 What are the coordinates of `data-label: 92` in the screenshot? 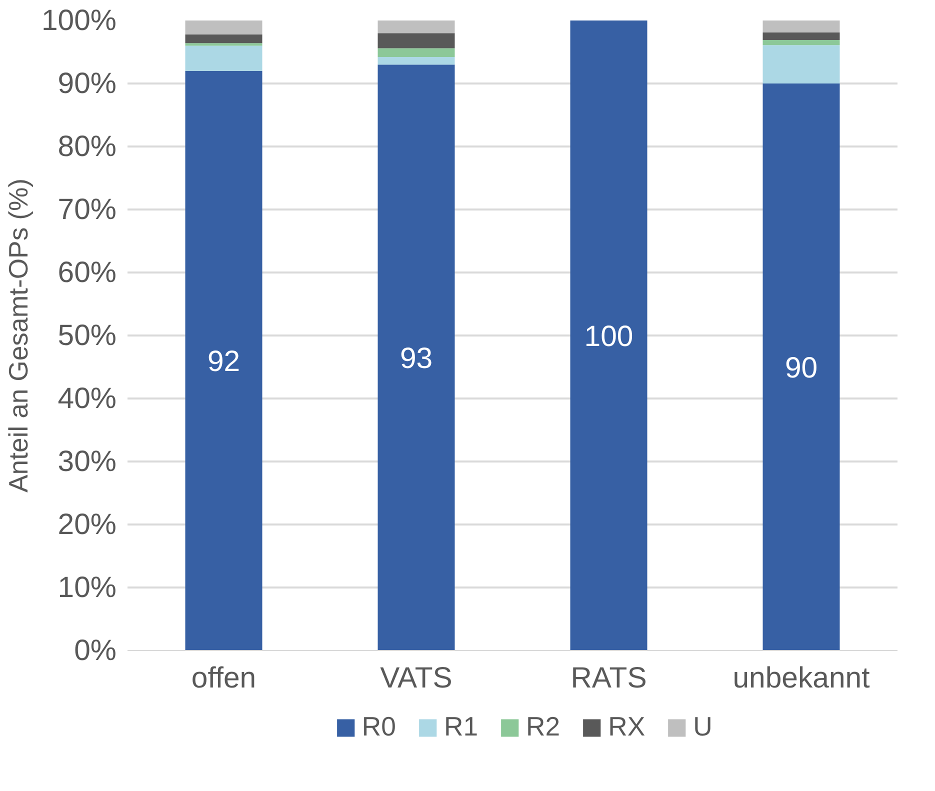 It's located at (223, 361).